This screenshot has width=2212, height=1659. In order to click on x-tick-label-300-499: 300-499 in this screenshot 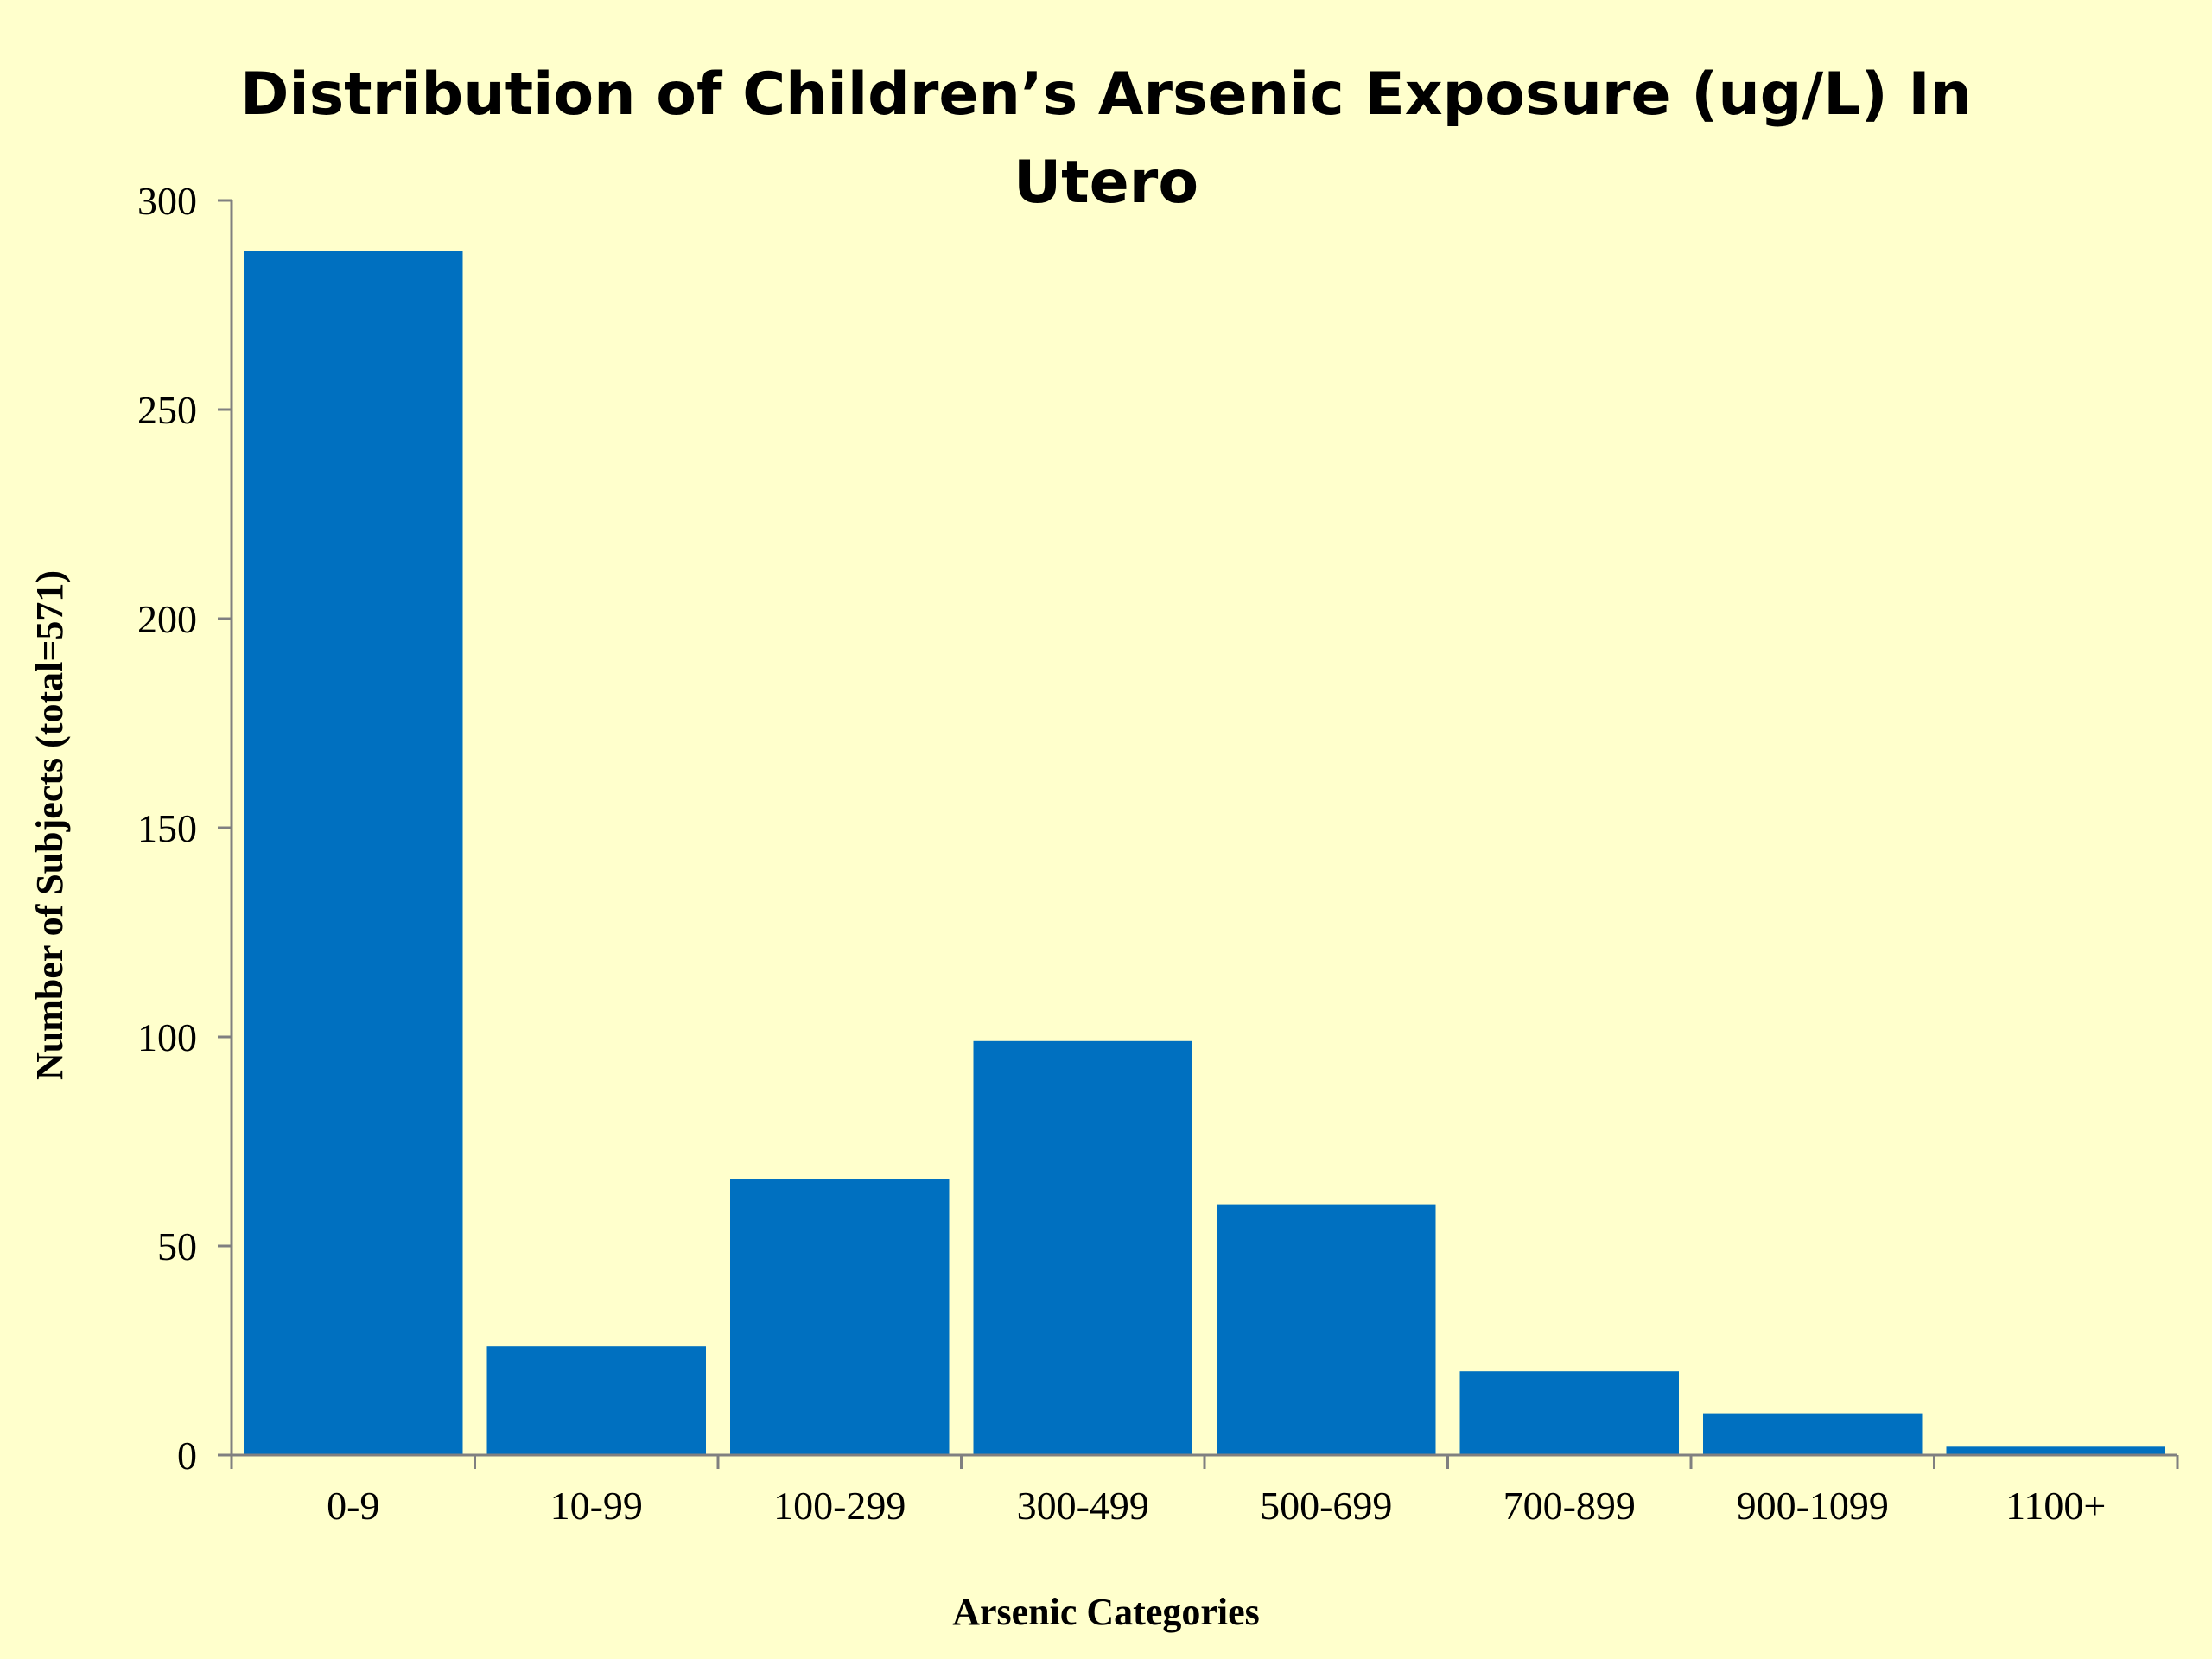, I will do `click(1083, 1506)`.